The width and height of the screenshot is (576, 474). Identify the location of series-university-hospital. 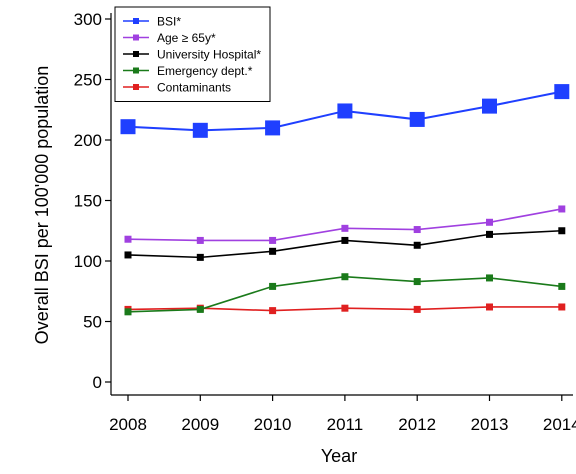
(345, 244).